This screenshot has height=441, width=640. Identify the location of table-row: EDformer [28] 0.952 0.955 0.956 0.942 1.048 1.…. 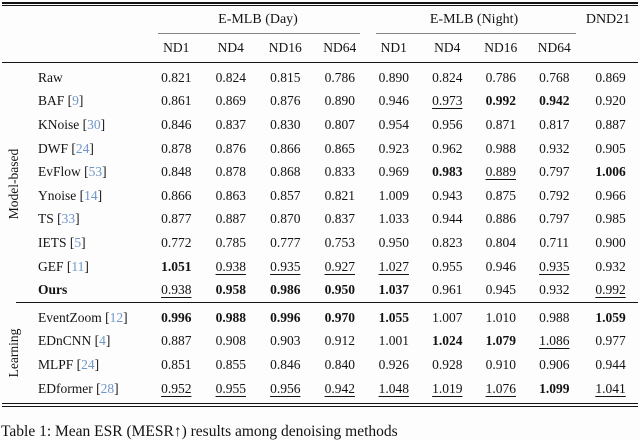
(335, 389).